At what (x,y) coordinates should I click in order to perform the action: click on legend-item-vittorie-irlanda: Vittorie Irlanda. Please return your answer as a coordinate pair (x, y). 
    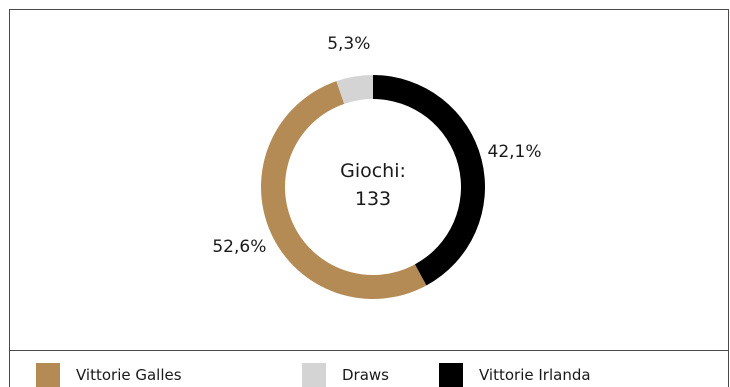
    Looking at the image, I should click on (515, 374).